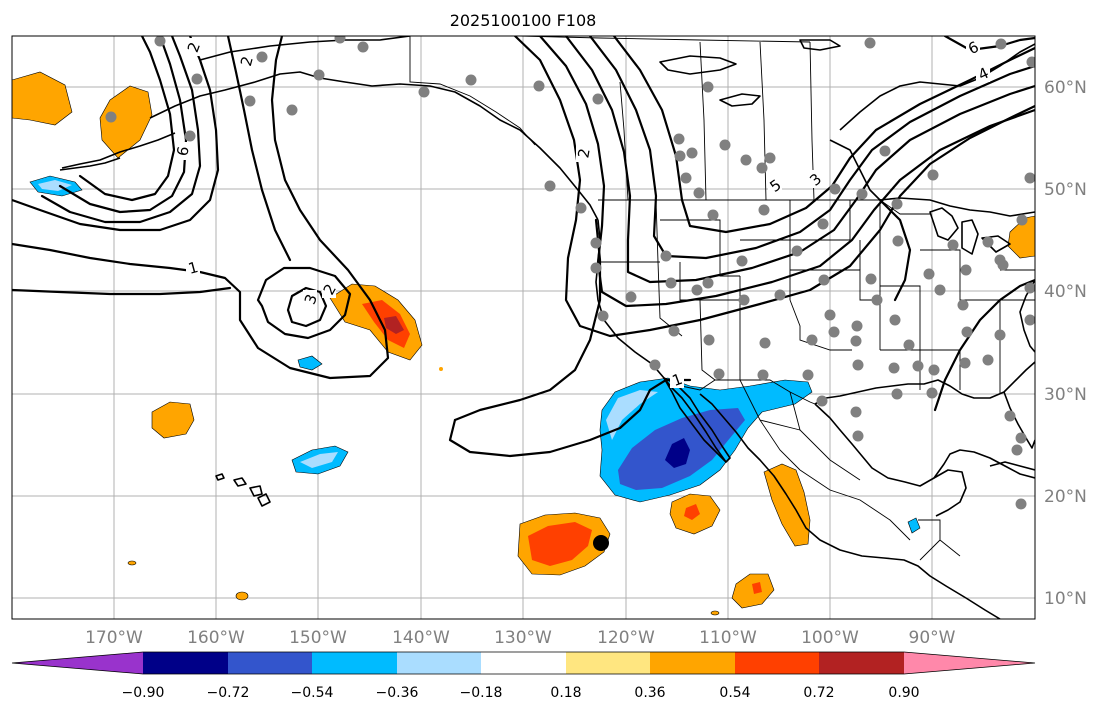  I want to click on colorbar-tick-label: 0.54, so click(734, 693).